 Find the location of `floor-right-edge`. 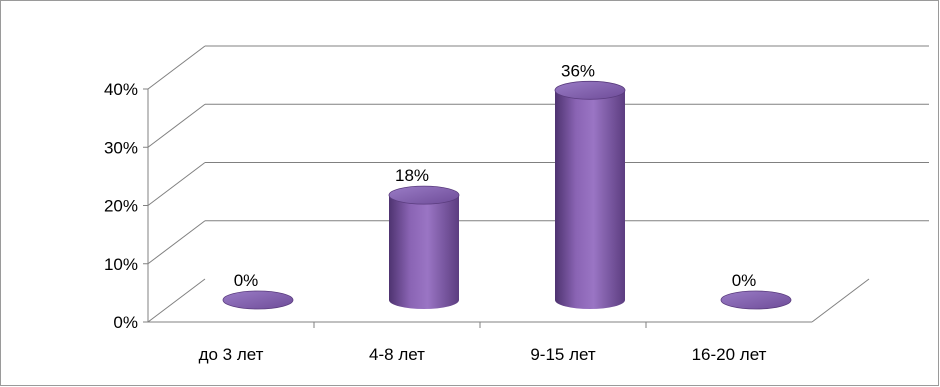

floor-right-edge is located at coordinates (840, 300).